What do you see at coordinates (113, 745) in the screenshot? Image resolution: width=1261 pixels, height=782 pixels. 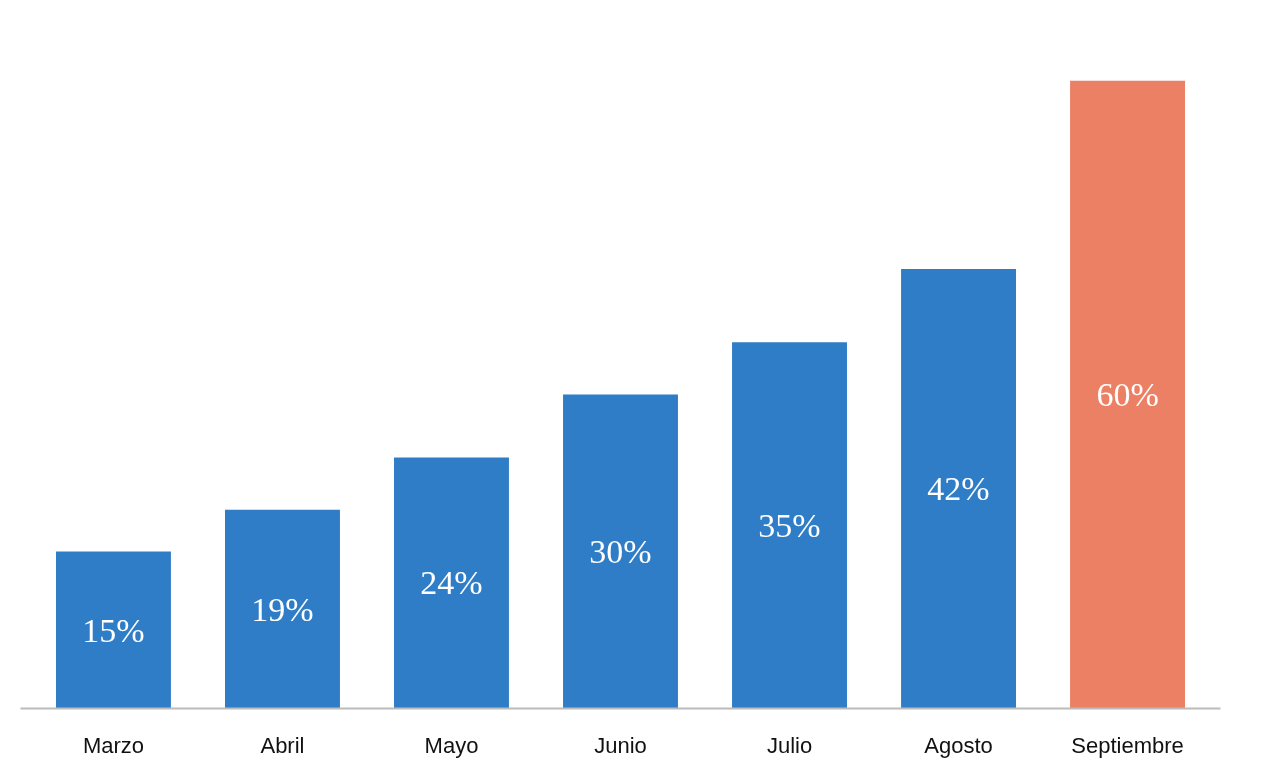 I see `x-tick-label: Marzo` at bounding box center [113, 745].